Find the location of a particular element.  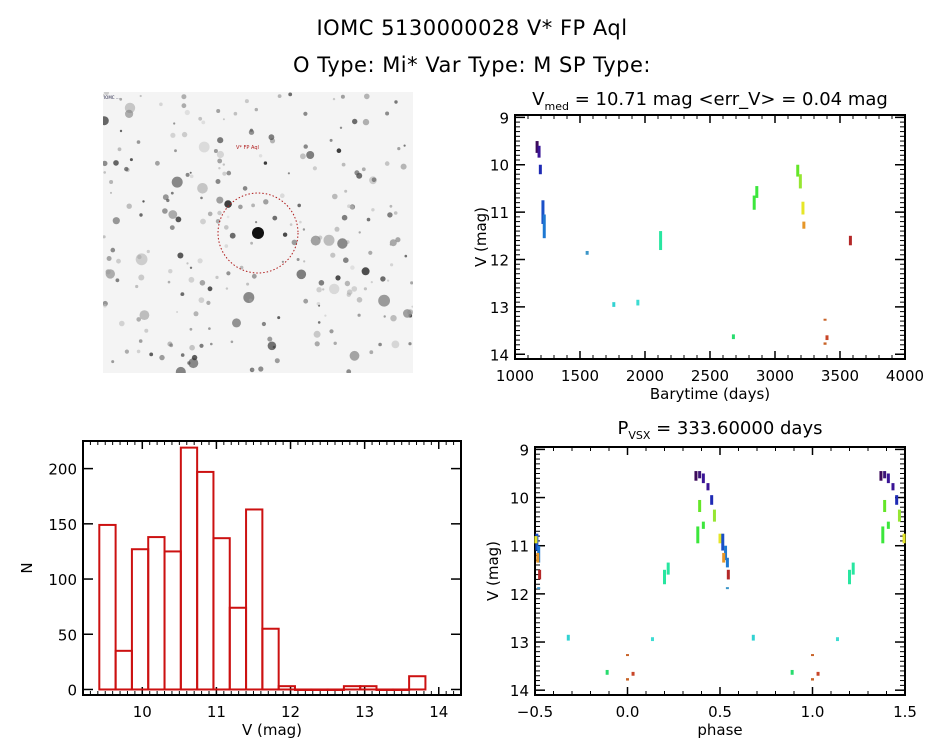

y-tick-label: 50 is located at coordinates (67, 635).